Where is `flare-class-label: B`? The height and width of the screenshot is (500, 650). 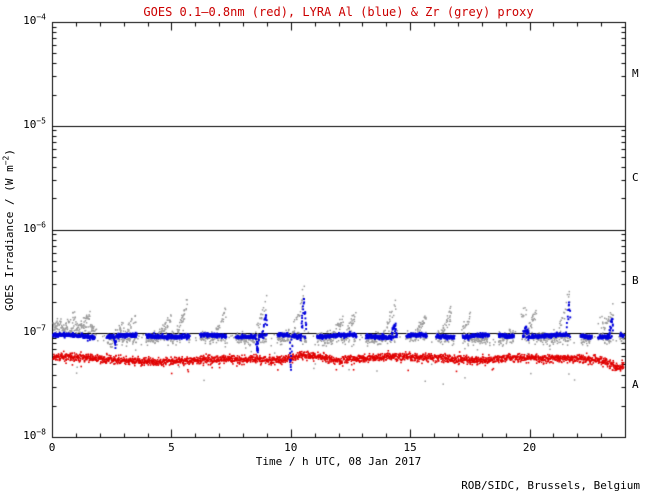
flare-class-label: B is located at coordinates (635, 281).